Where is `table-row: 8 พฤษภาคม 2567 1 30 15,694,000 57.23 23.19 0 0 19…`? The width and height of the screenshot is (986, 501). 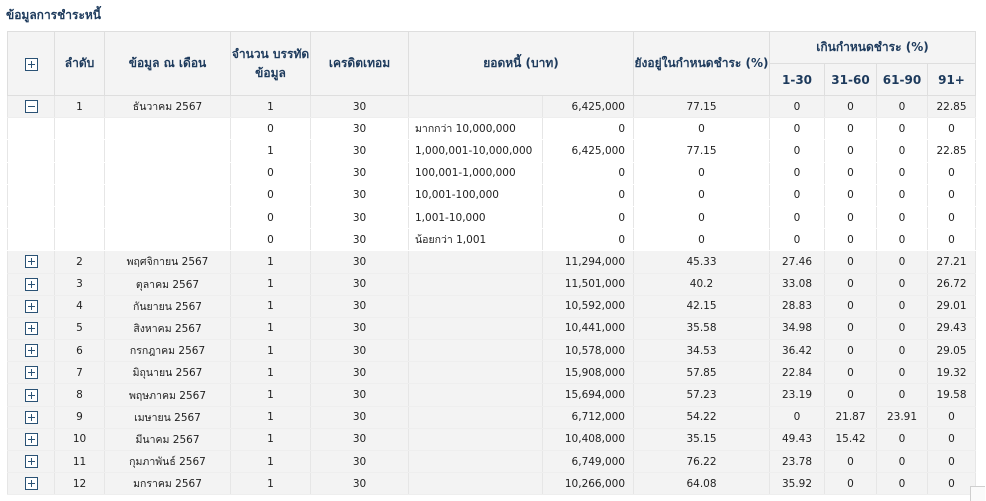 table-row: 8 พฤษภาคม 2567 1 30 15,694,000 57.23 23.19 0 0 19… is located at coordinates (491, 395).